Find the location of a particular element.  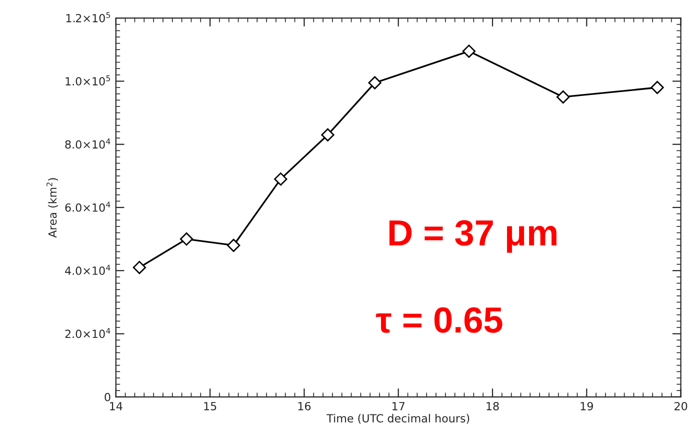

y-tick-label: 6.0×10$^{4}$ is located at coordinates (87, 207).